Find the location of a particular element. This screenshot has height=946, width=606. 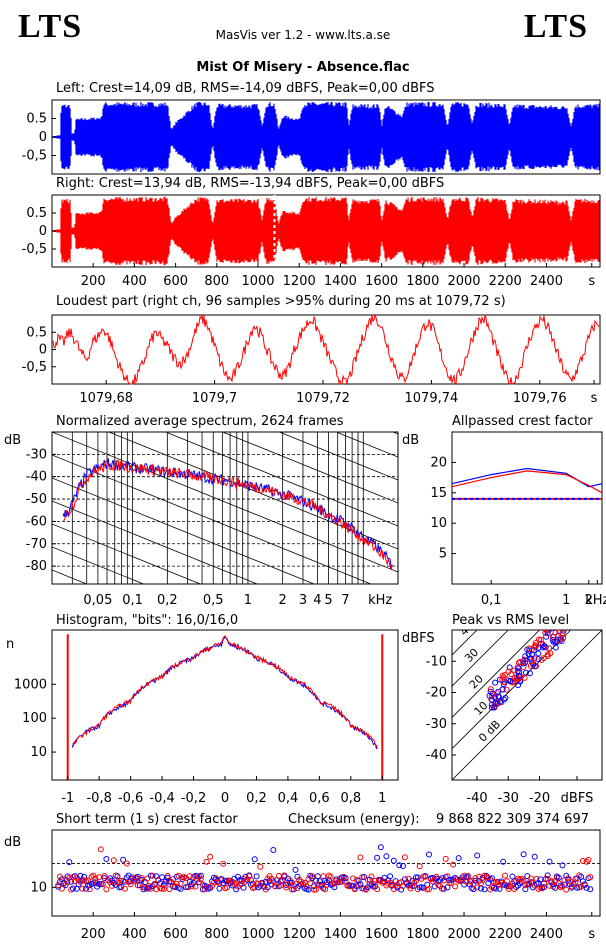

y-tick-label: 10 is located at coordinates (438, 523).